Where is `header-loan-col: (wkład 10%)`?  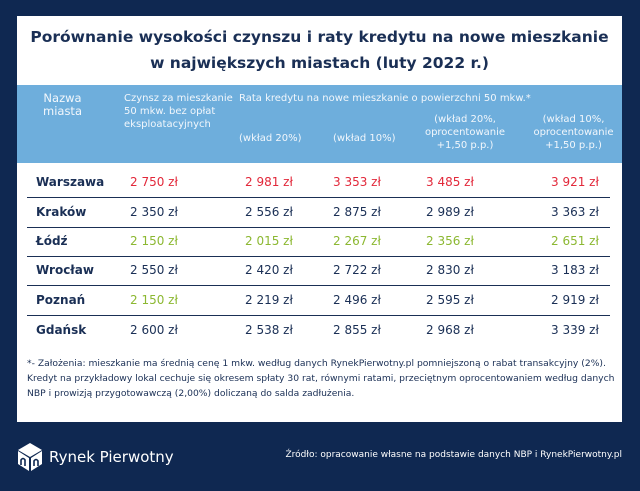 header-loan-col: (wkład 10%) is located at coordinates (364, 138).